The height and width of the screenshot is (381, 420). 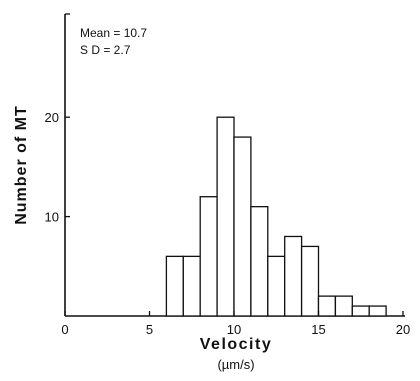 I want to click on y-axis-ticks: 10 20, so click(x=57, y=119).